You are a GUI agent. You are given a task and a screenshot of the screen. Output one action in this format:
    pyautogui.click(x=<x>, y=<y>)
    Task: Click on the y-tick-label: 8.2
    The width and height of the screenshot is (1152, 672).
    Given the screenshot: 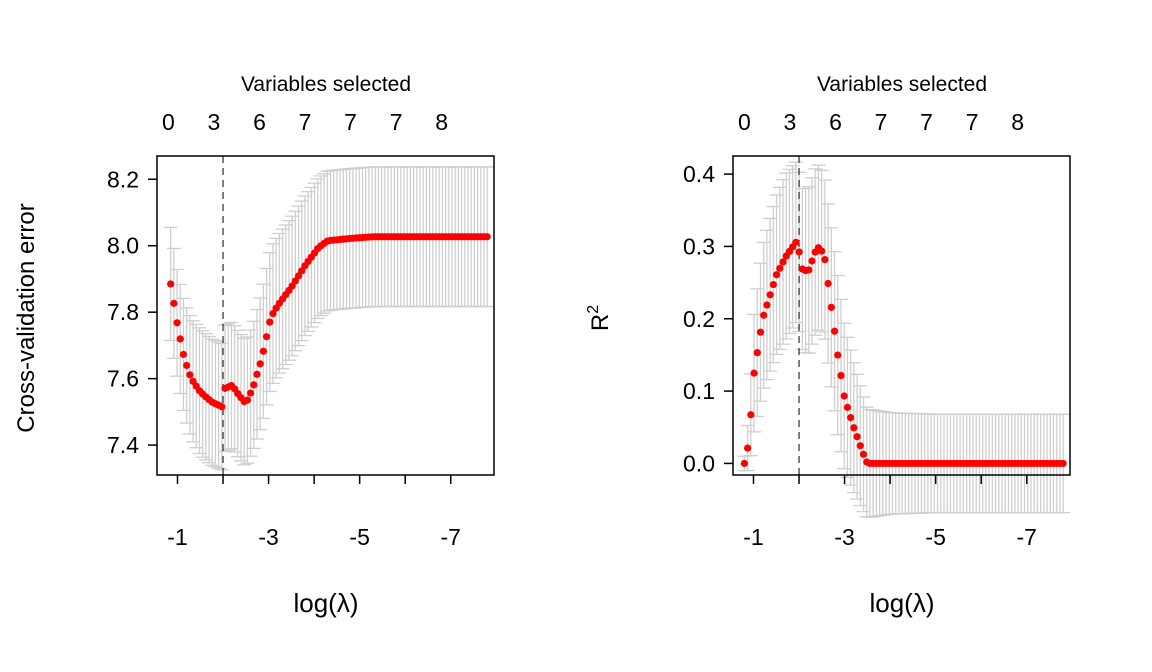 What is the action you would take?
    pyautogui.click(x=123, y=179)
    